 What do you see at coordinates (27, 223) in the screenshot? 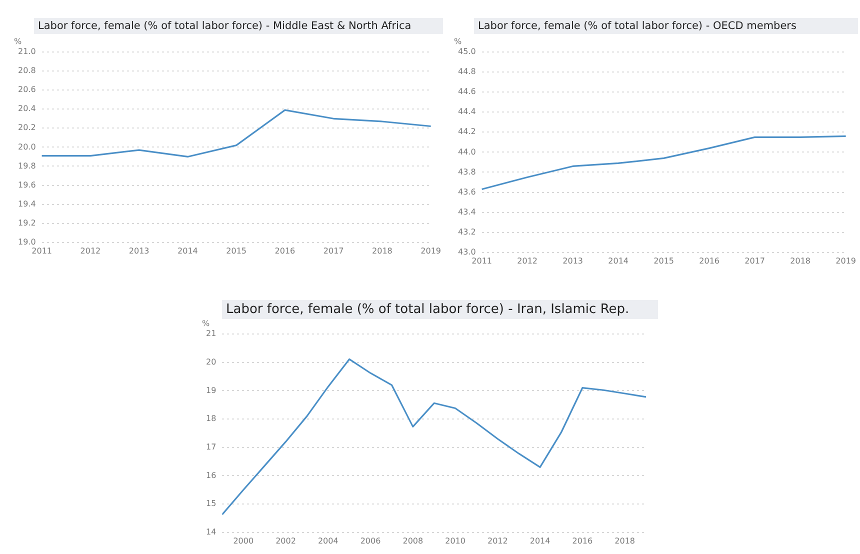
I see `y-tick-label: 19.2` at bounding box center [27, 223].